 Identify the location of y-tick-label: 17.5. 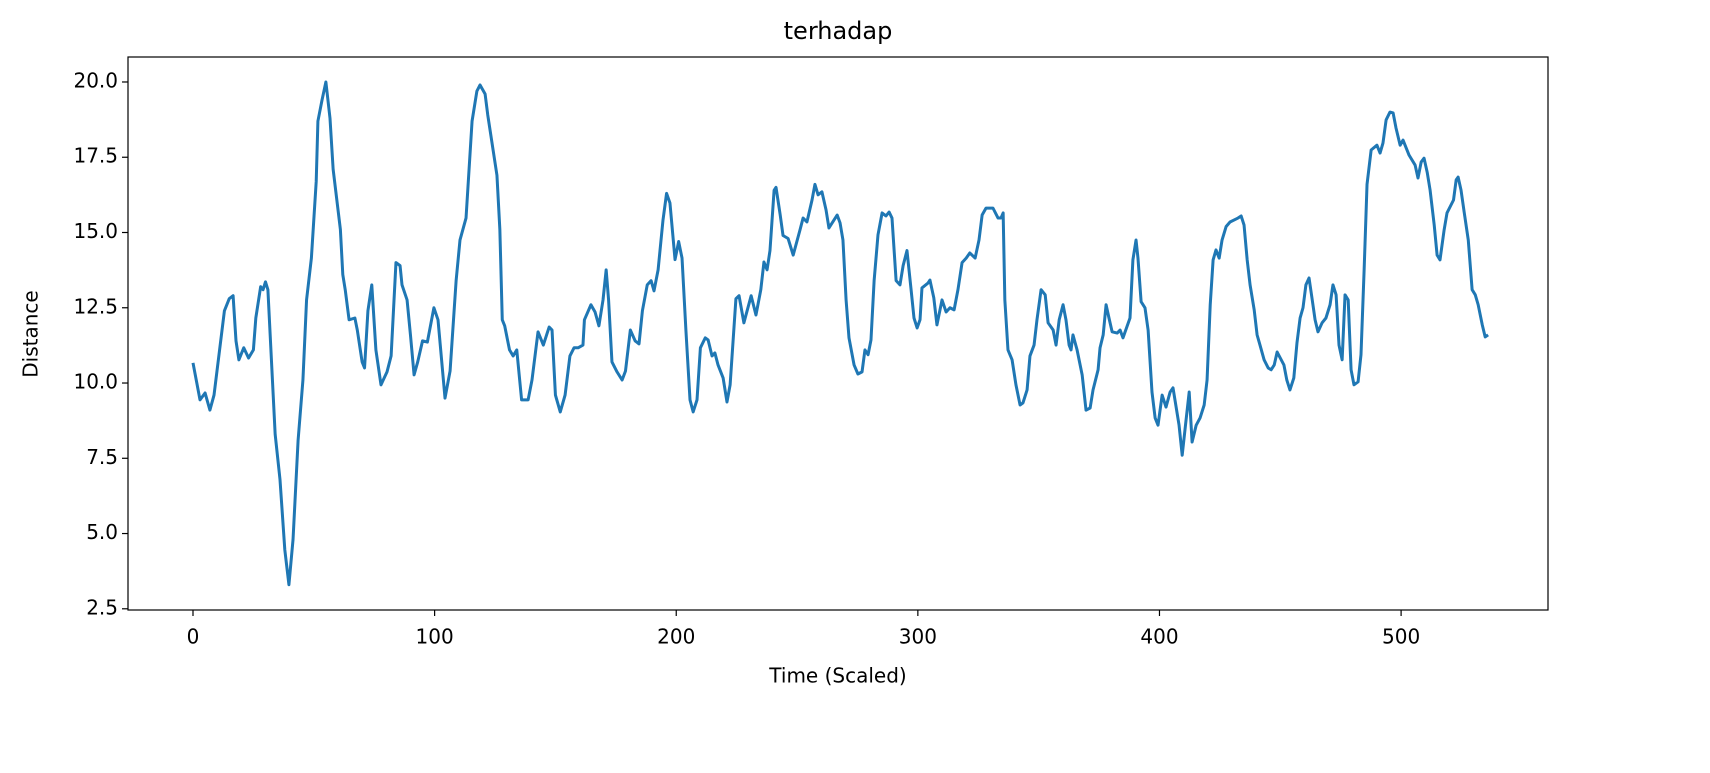
(95, 156).